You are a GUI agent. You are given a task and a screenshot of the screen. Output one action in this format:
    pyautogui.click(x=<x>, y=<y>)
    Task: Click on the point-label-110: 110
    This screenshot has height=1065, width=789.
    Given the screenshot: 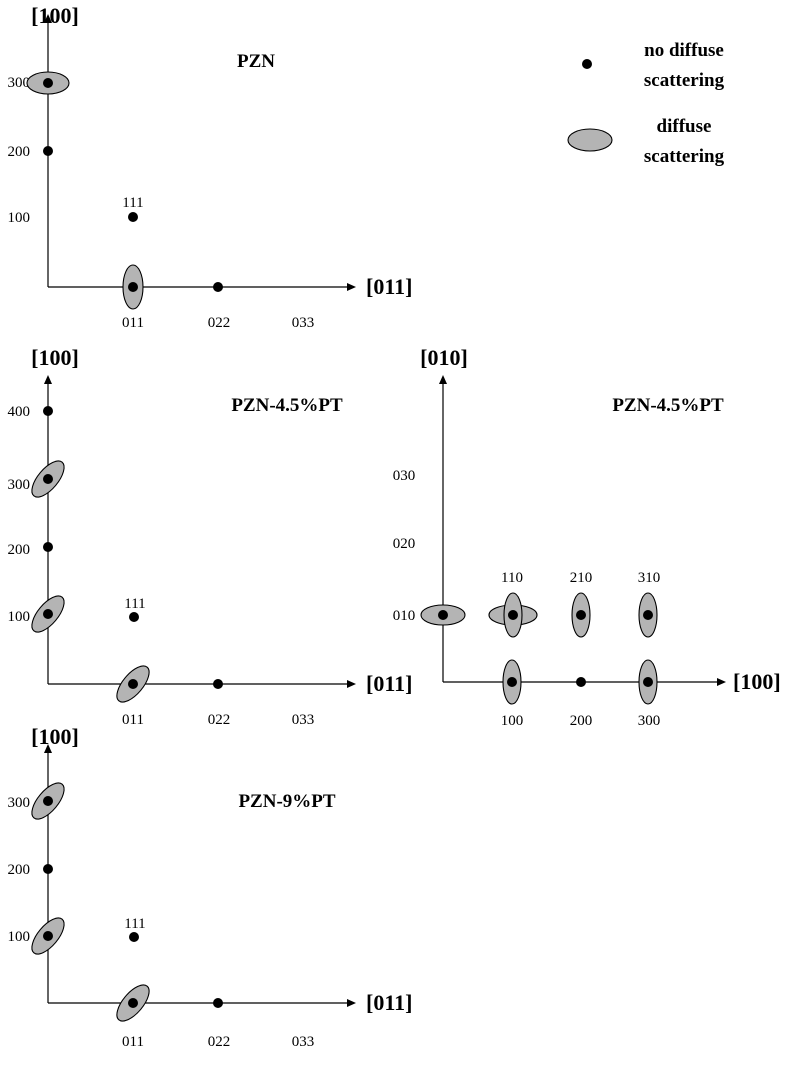 What is the action you would take?
    pyautogui.click(x=512, y=578)
    